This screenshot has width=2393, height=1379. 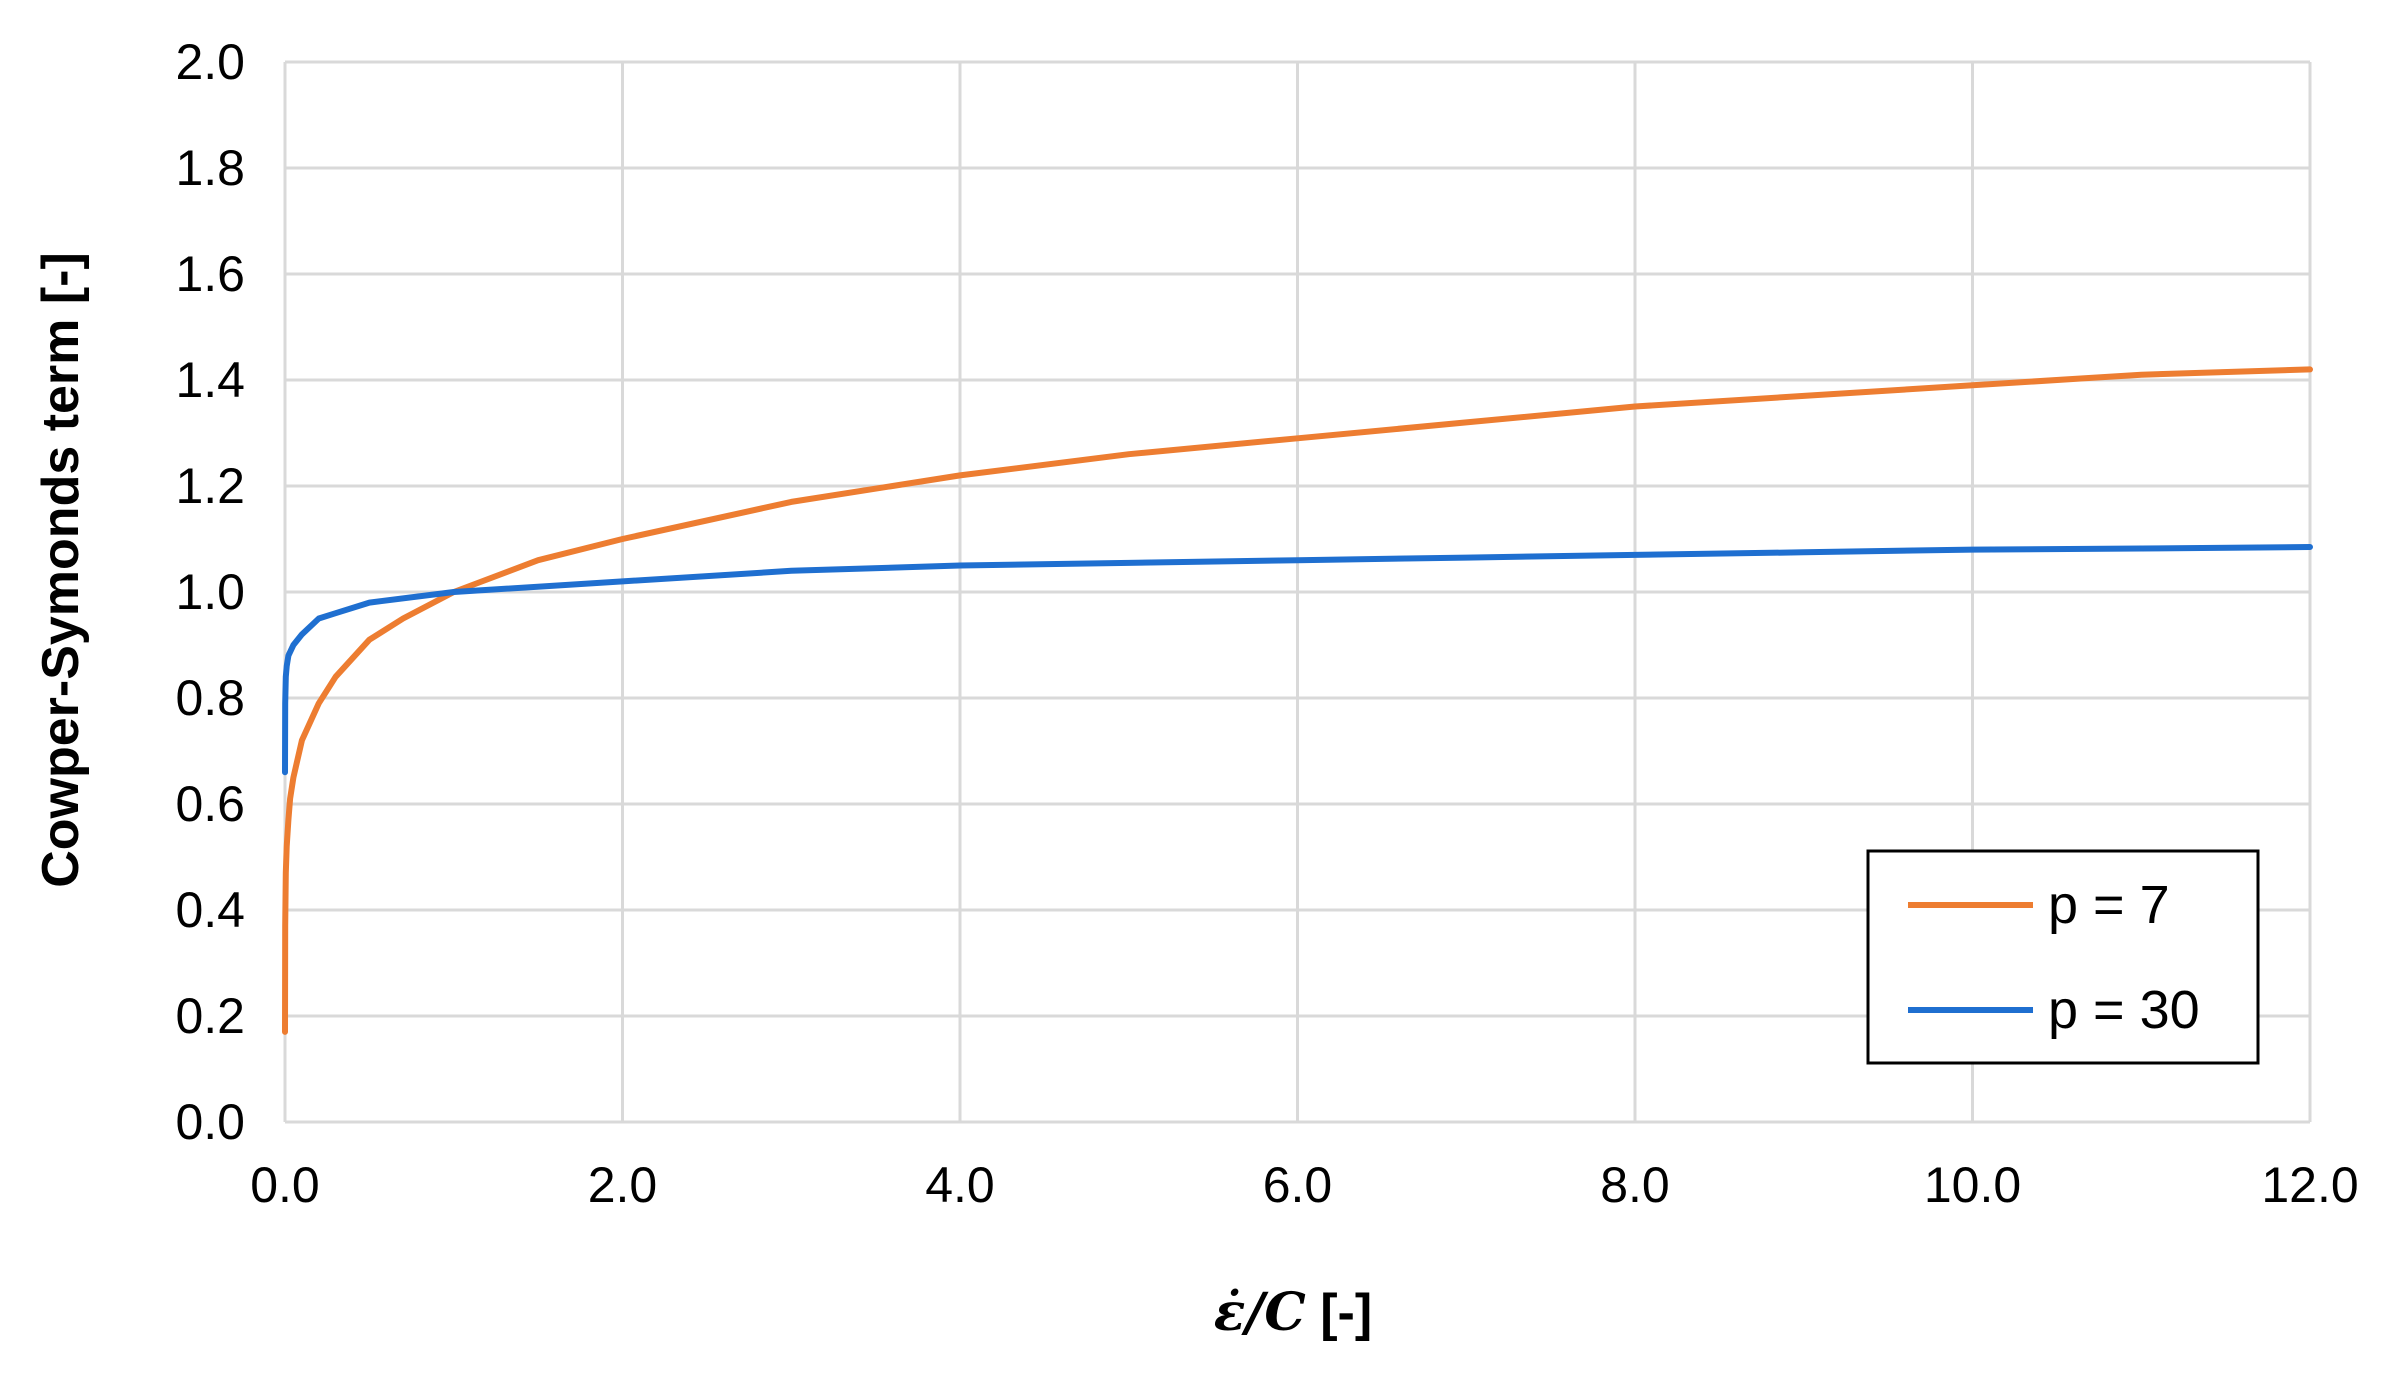 What do you see at coordinates (1260, 1312) in the screenshot?
I see `x-axis-title-math: ε̇/C` at bounding box center [1260, 1312].